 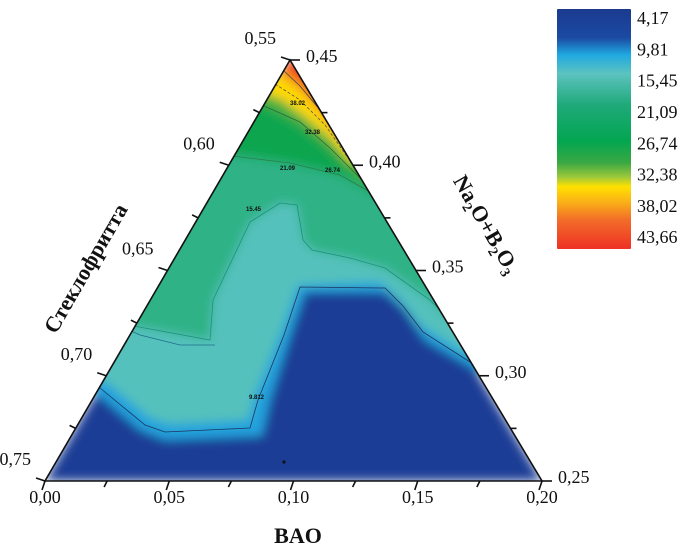 I want to click on left-tick-label: 0,75, so click(x=15, y=459).